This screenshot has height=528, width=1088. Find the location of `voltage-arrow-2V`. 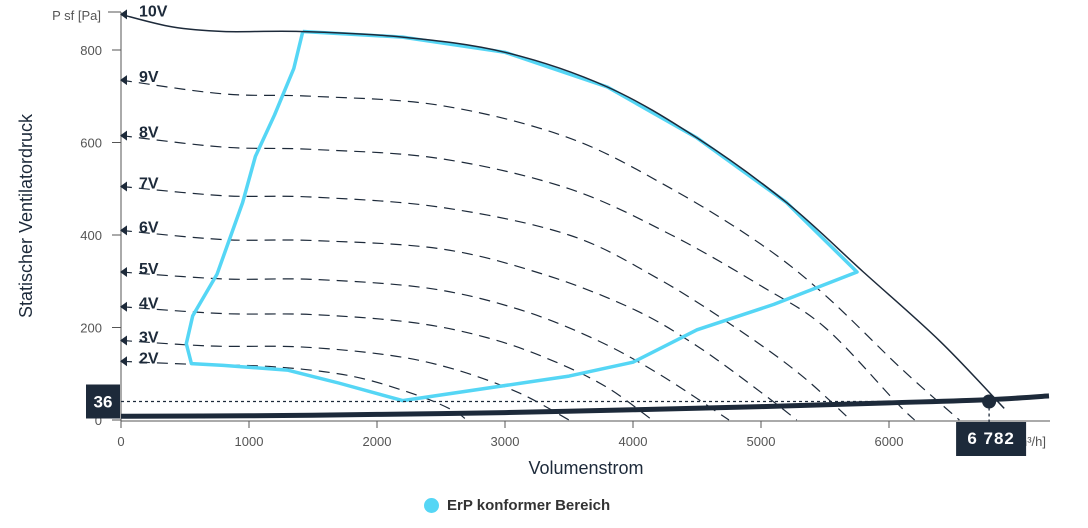

voltage-arrow-2V is located at coordinates (123, 361).